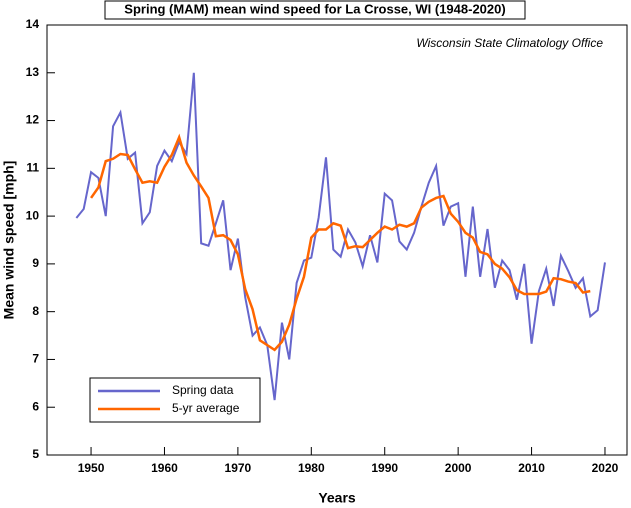  Describe the element at coordinates (175, 400) in the screenshot. I see `legend-box` at that location.